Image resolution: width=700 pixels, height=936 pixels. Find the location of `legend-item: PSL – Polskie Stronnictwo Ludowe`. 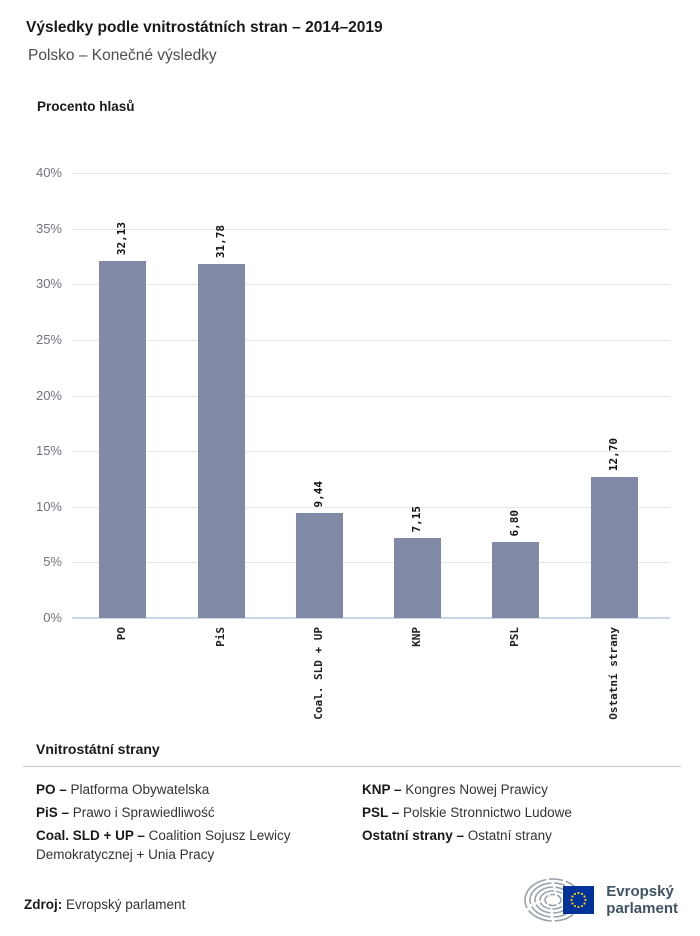

legend-item: PSL – Polskie Stronnictwo Ludowe is located at coordinates (521, 812).